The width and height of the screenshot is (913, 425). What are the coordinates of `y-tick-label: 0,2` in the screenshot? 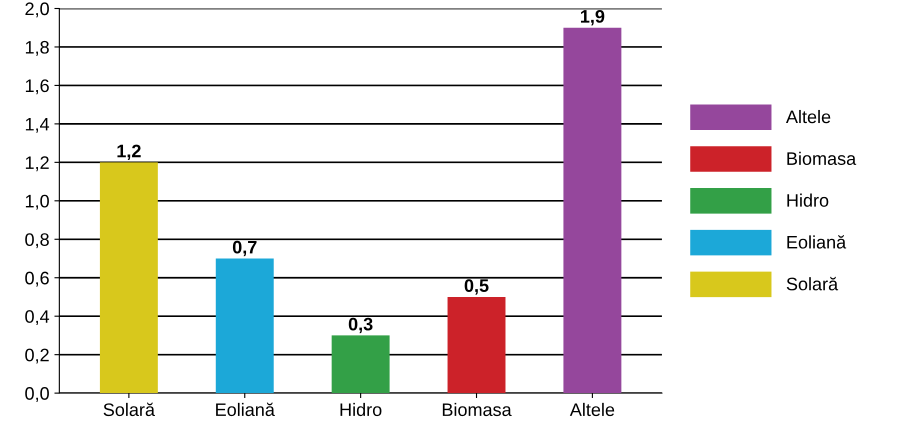 It's located at (37, 356).